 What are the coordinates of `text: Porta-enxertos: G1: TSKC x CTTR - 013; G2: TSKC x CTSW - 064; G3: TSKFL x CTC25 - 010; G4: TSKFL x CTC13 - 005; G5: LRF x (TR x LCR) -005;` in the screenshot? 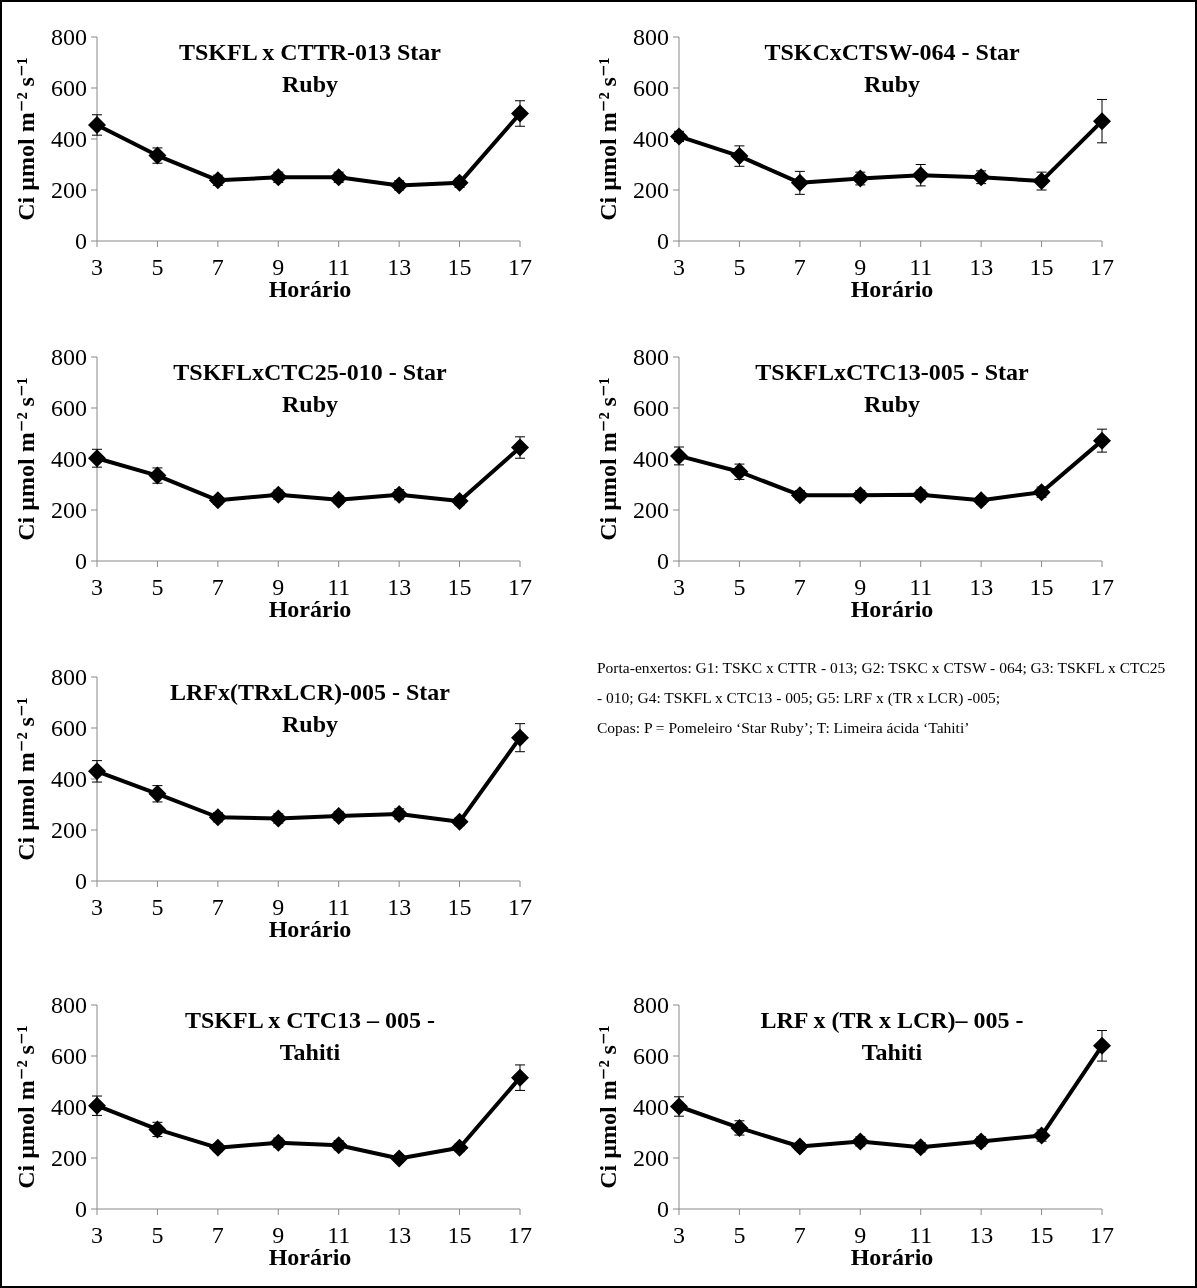 It's located at (882, 683).